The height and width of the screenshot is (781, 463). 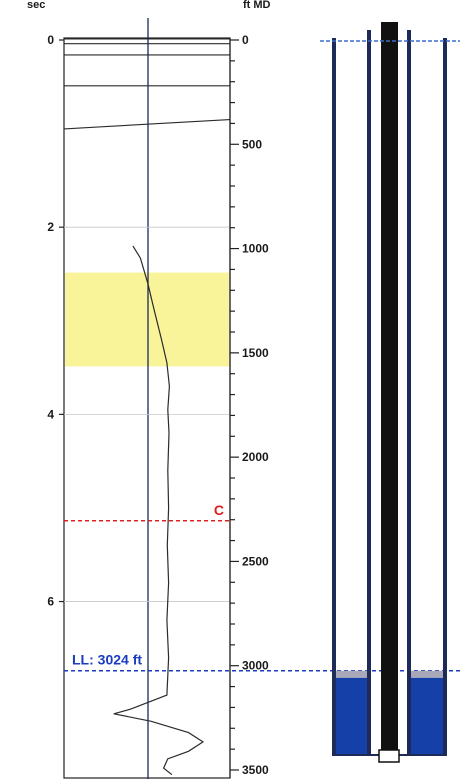 I want to click on depth-tick-label: 500, so click(x=252, y=144).